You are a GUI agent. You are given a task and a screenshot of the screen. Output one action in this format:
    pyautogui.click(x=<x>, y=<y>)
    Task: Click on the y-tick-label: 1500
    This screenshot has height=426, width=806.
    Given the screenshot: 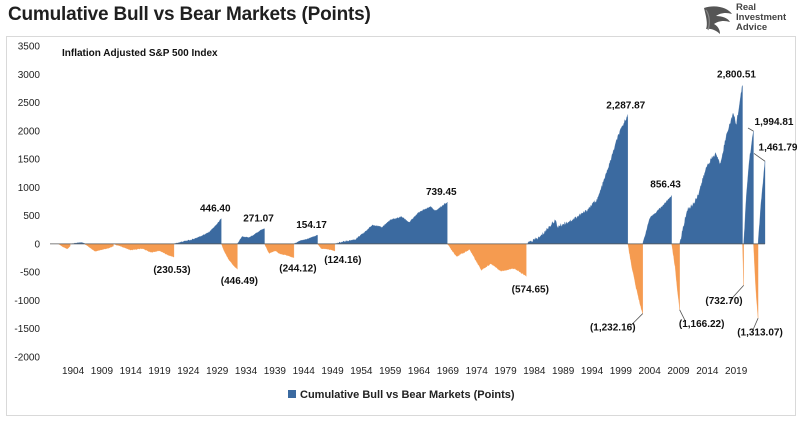 What is the action you would take?
    pyautogui.click(x=29, y=160)
    